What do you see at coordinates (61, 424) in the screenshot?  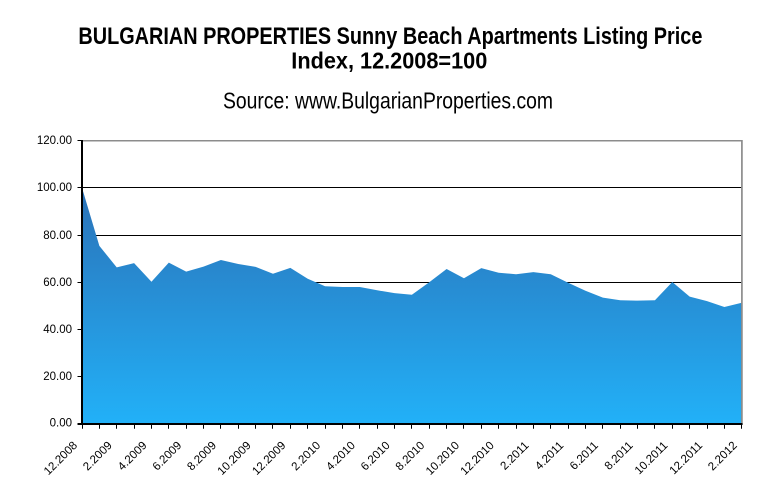 I see `svg-text: 0.00` at bounding box center [61, 424].